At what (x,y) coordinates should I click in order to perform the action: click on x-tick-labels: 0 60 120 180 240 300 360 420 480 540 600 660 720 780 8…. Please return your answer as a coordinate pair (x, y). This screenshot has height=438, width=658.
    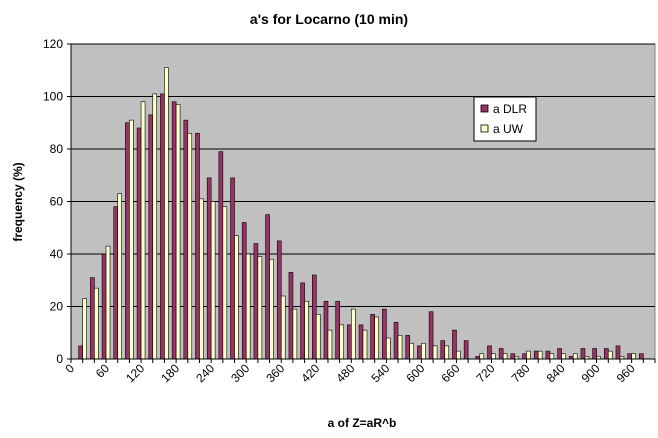
    Looking at the image, I should click on (349, 373).